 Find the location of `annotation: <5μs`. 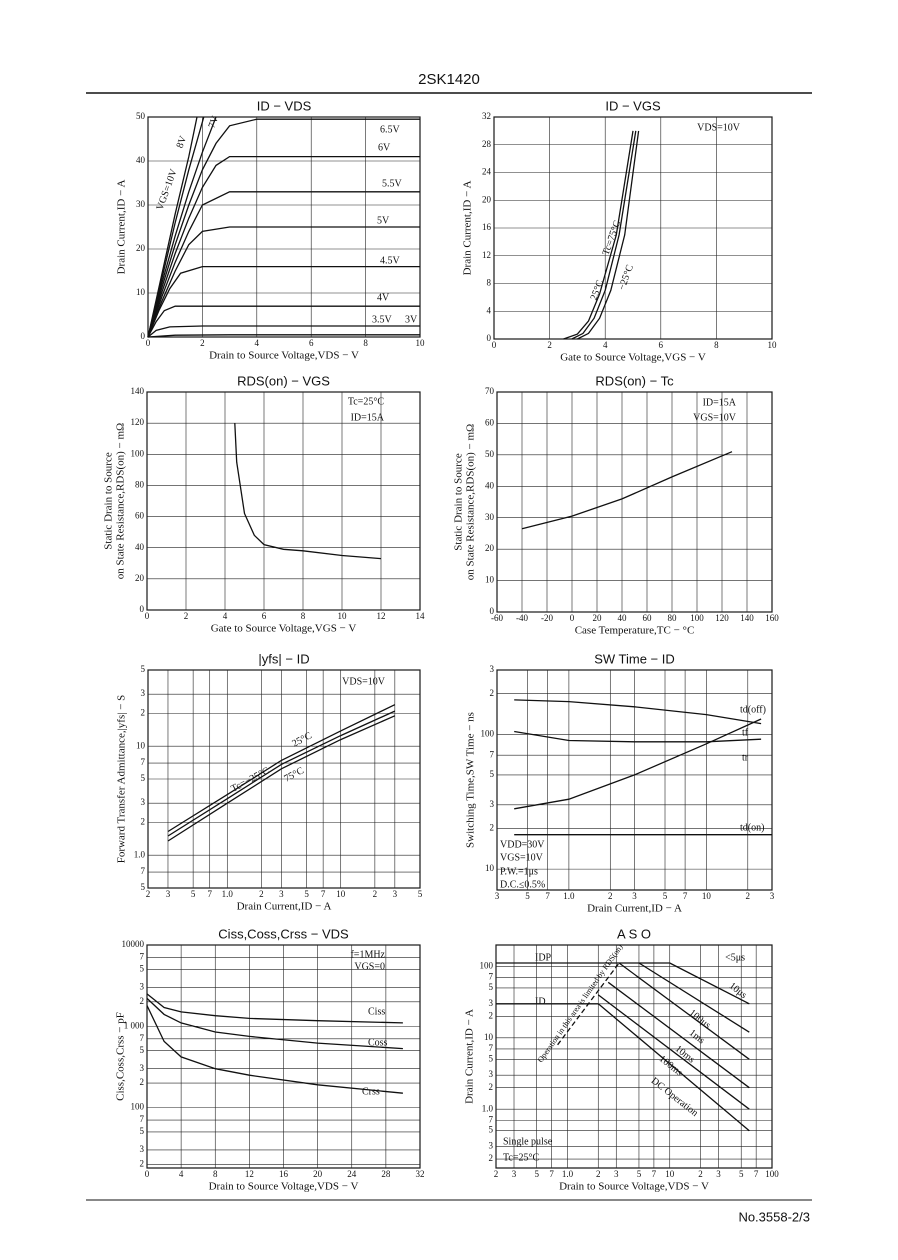

annotation: <5μs is located at coordinates (735, 957).